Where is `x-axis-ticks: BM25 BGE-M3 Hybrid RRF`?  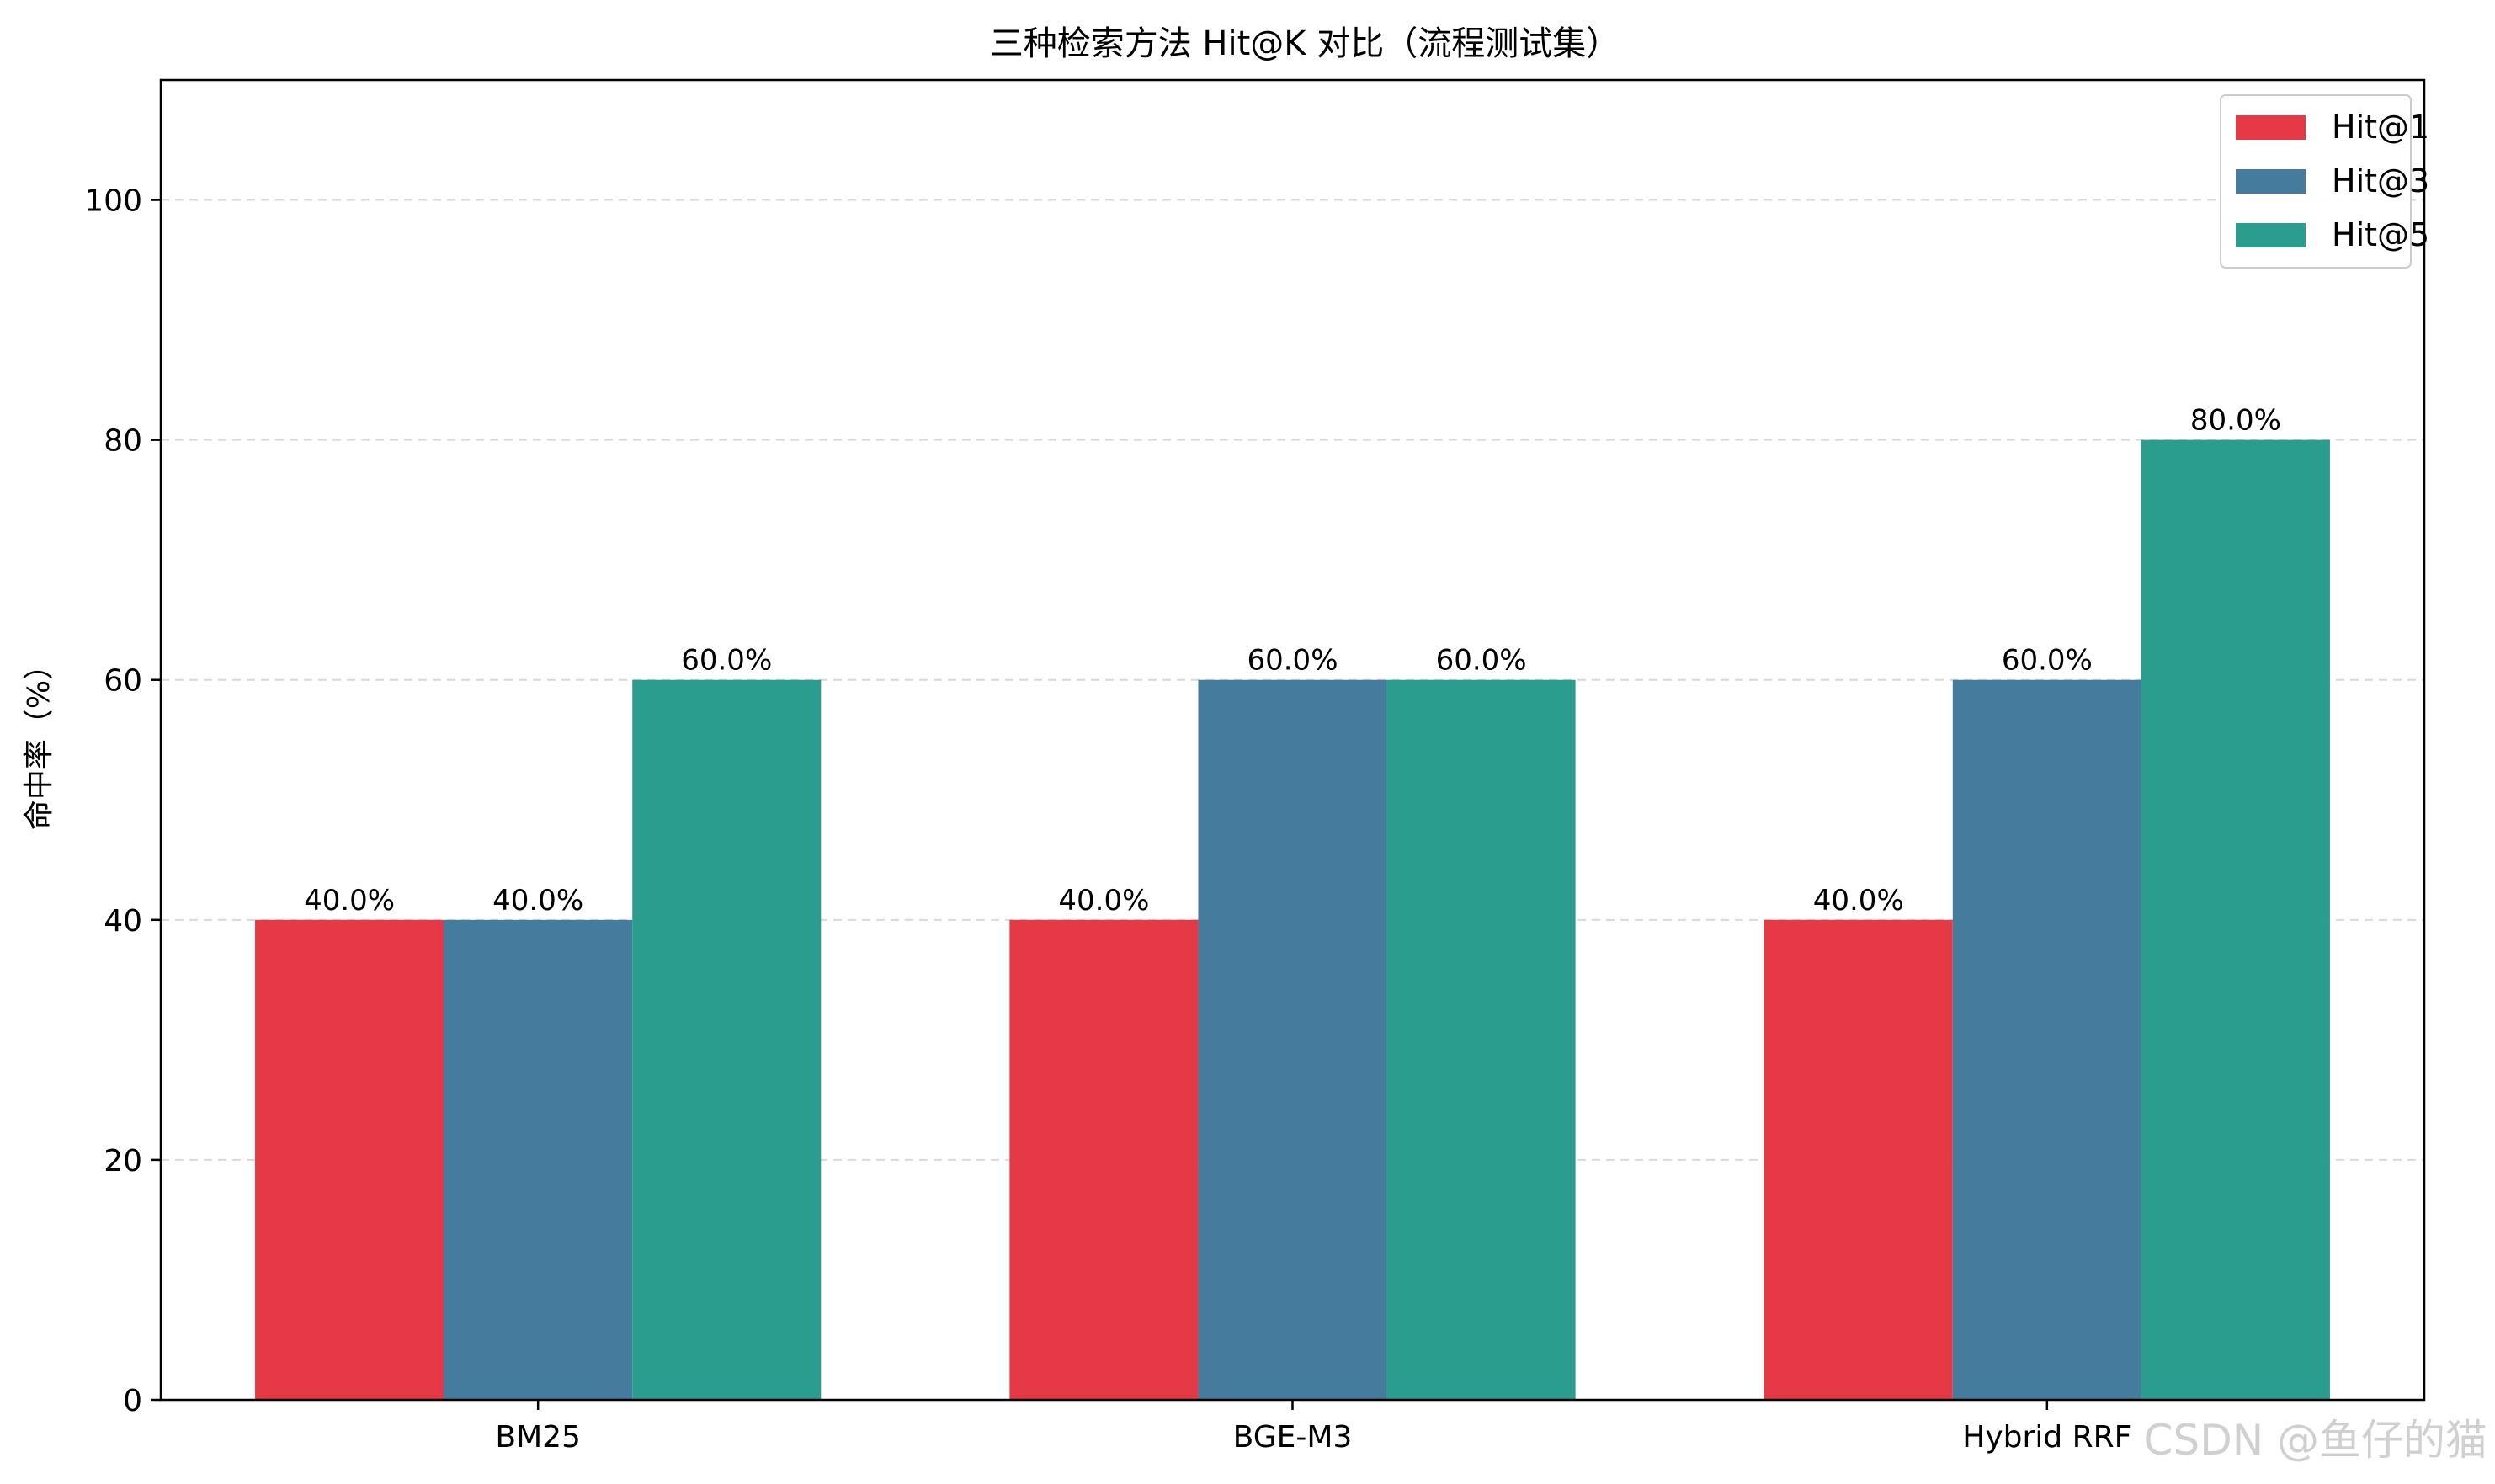
x-axis-ticks: BM25 BGE-M3 Hybrid RRF is located at coordinates (1313, 1427).